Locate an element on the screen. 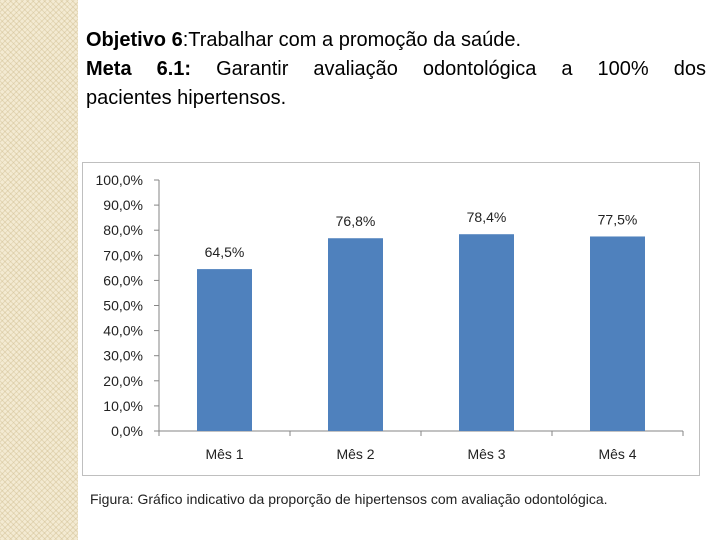  x-tick-label: Mês 2 is located at coordinates (355, 454).